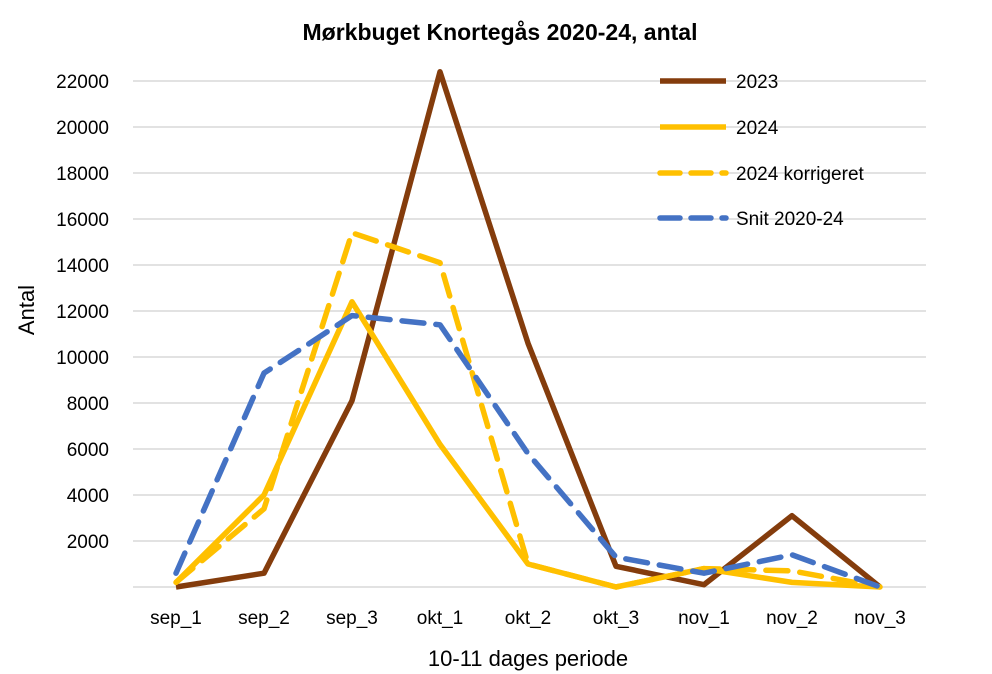  What do you see at coordinates (757, 128) in the screenshot?
I see `legend-label: 2024` at bounding box center [757, 128].